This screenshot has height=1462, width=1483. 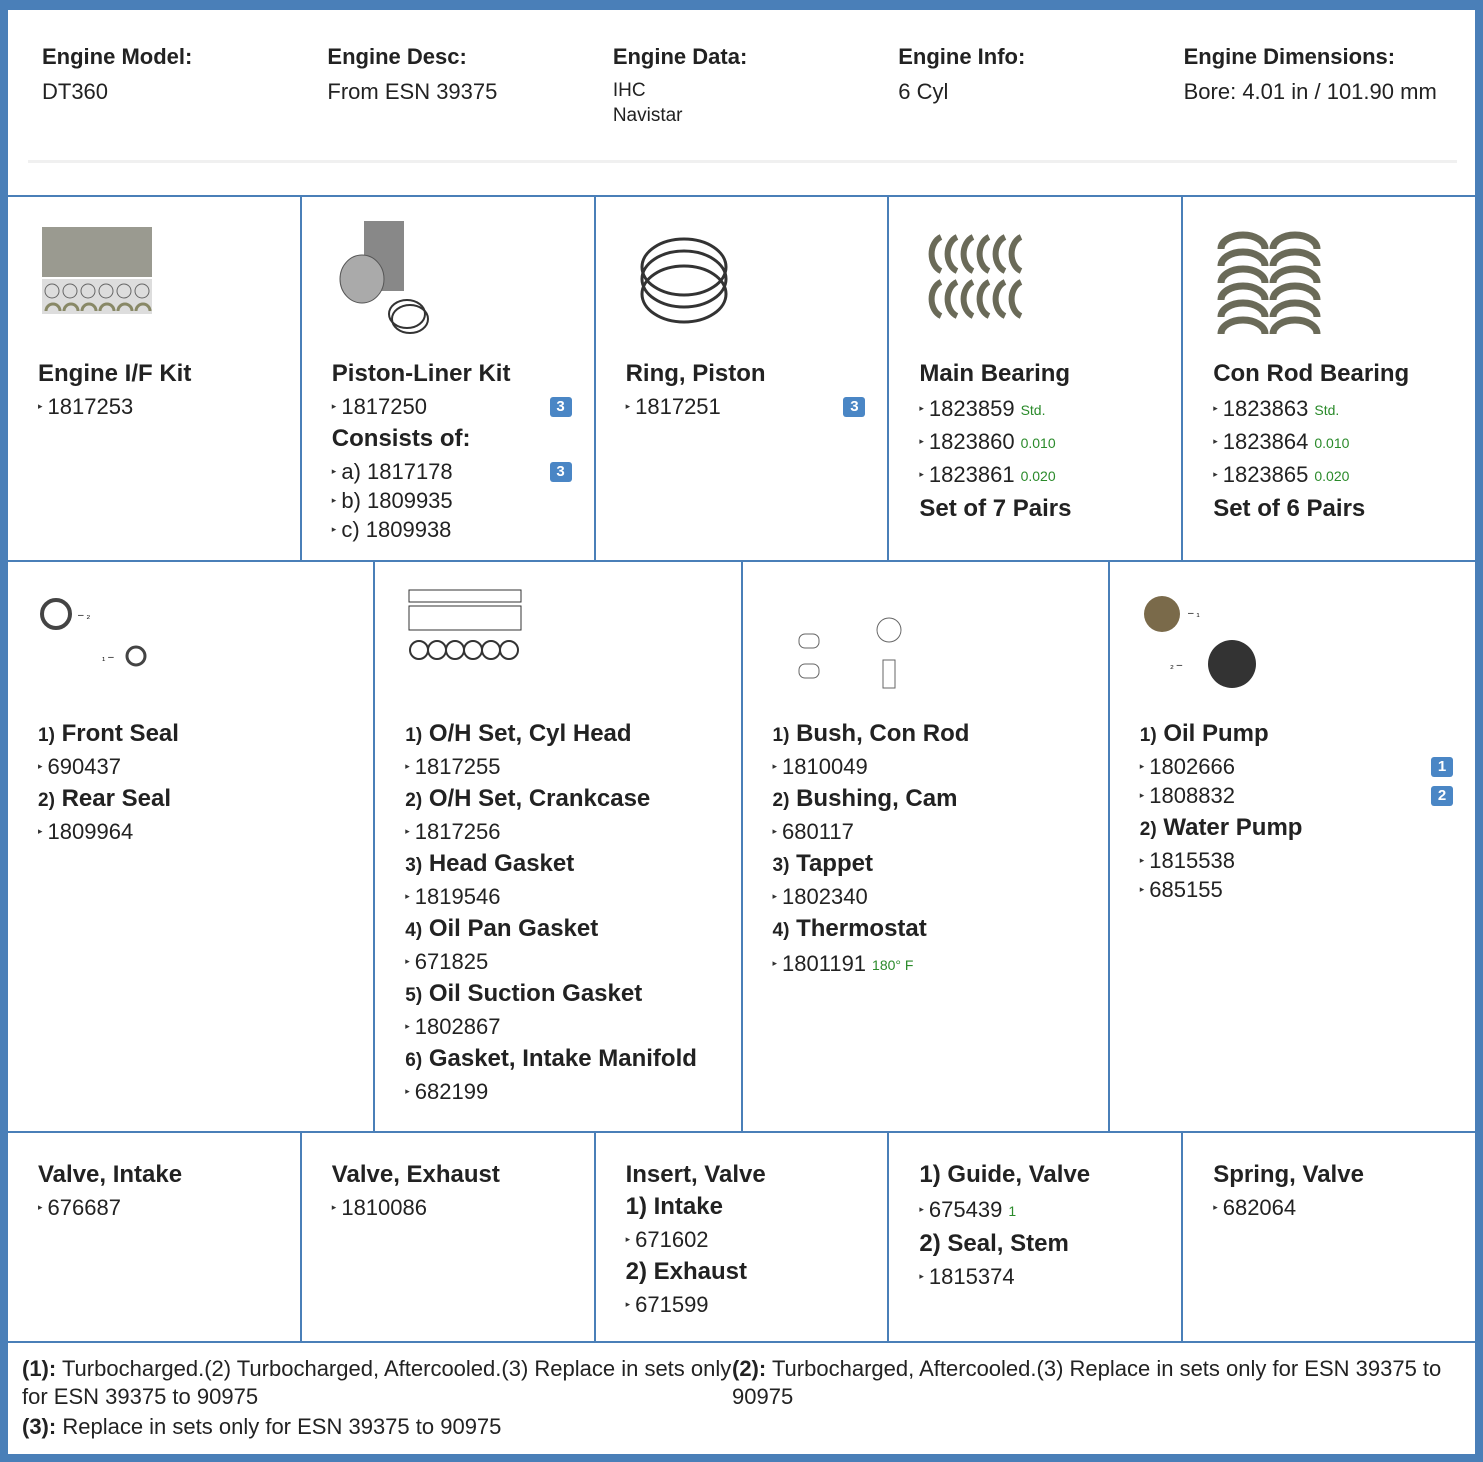 What do you see at coordinates (1192, 795) in the screenshot?
I see `part-number: 1808832` at bounding box center [1192, 795].